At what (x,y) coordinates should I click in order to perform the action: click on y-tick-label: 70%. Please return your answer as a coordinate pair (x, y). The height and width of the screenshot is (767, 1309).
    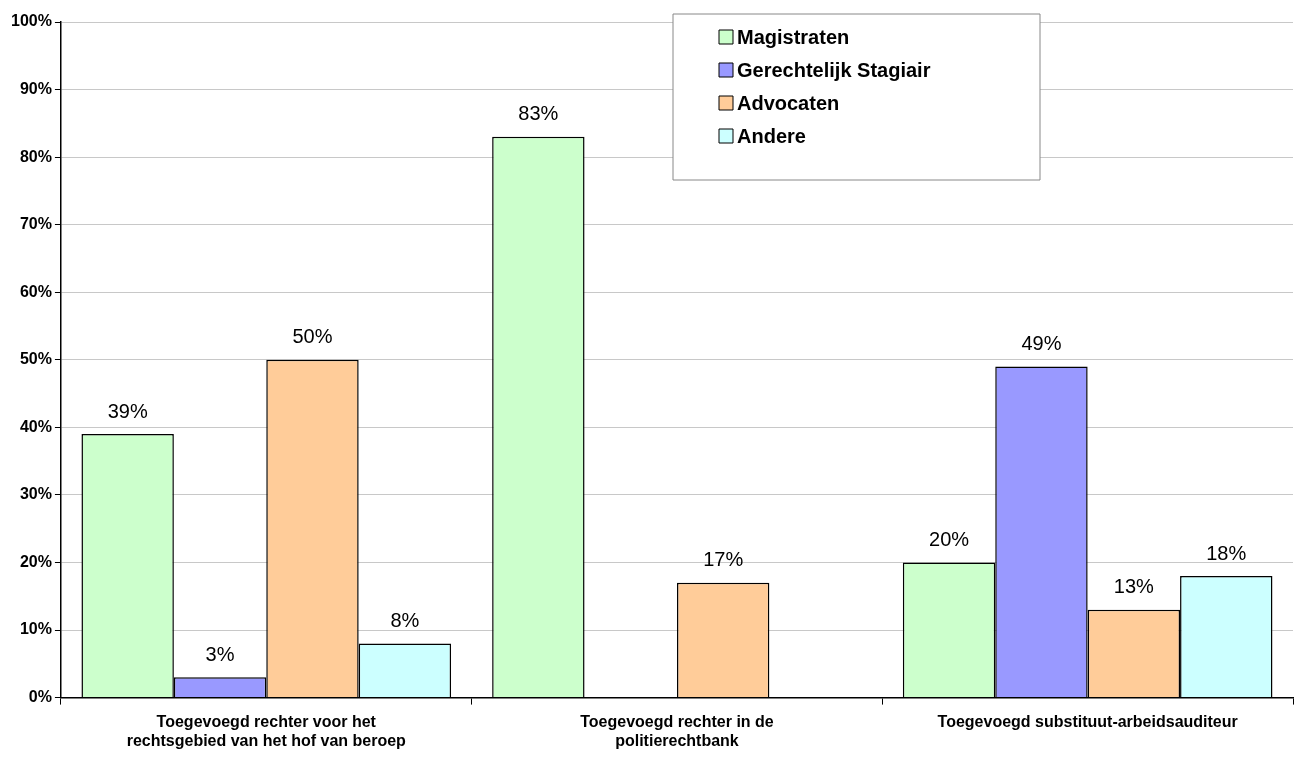
    Looking at the image, I should click on (35, 224).